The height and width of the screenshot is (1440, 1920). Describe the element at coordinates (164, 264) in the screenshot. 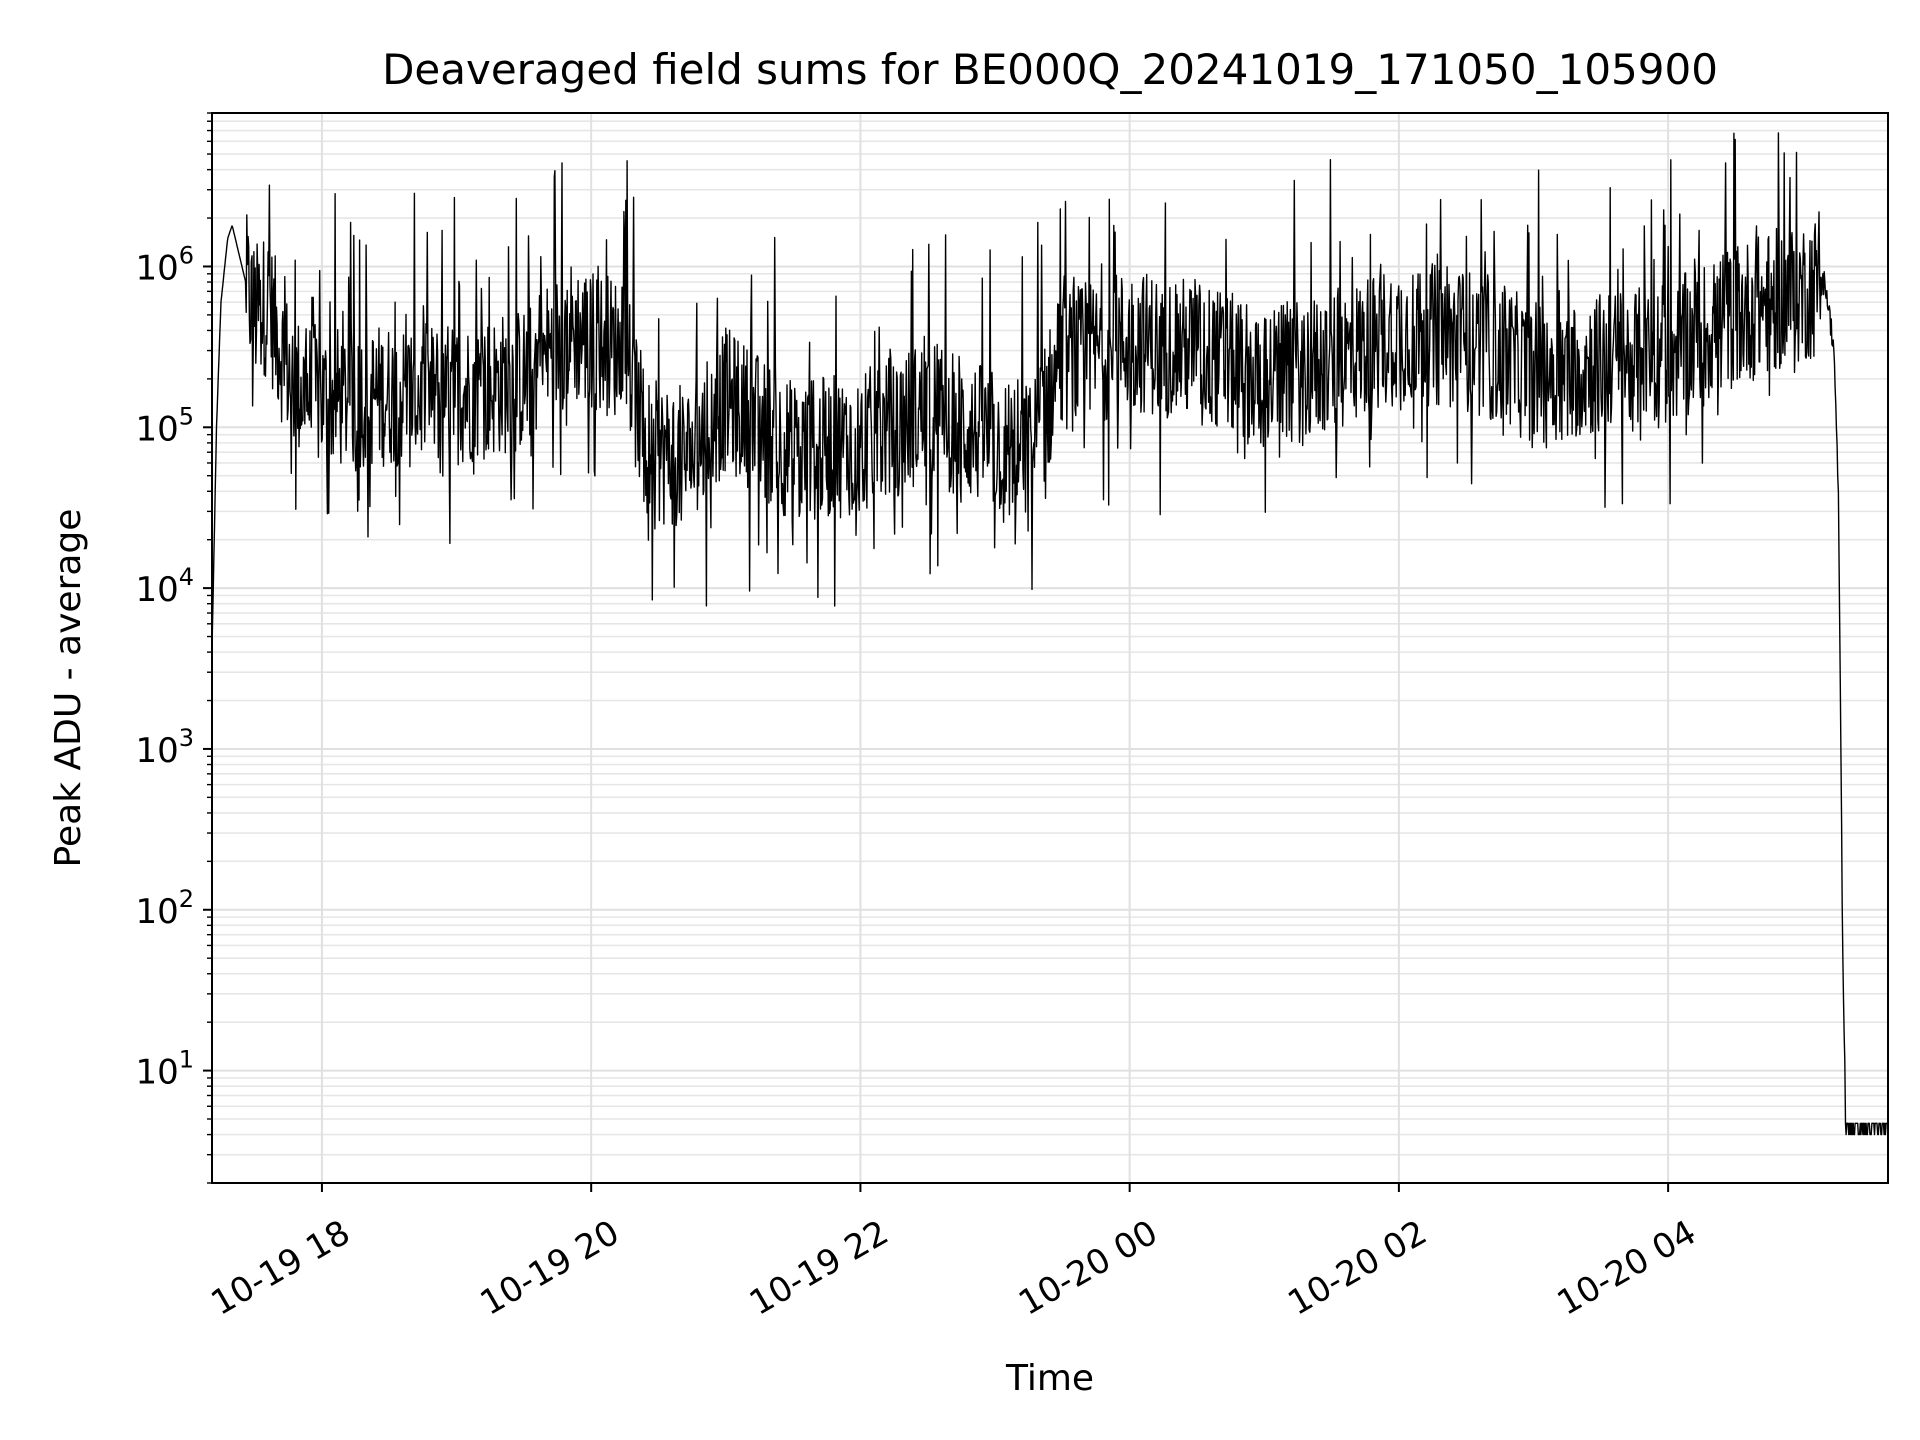

I see `y-tick-label: 10⁶` at that location.